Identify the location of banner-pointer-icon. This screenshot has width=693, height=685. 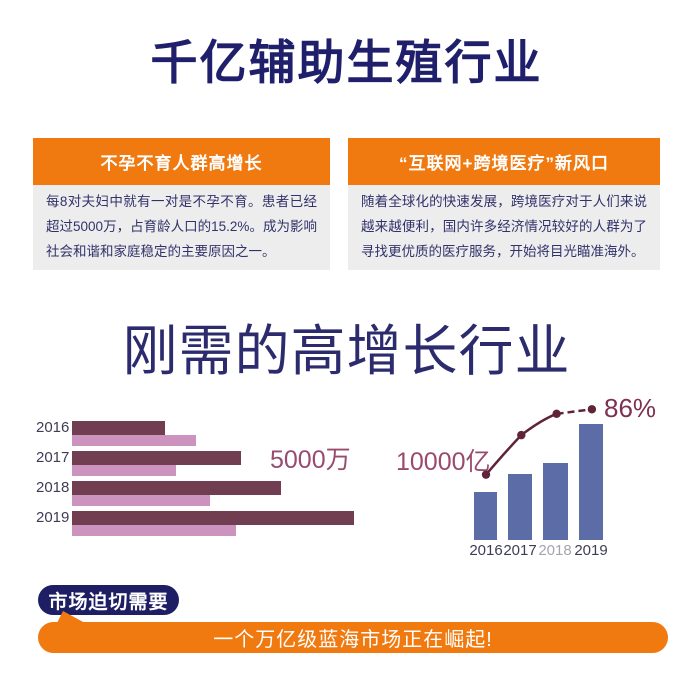
(71, 617).